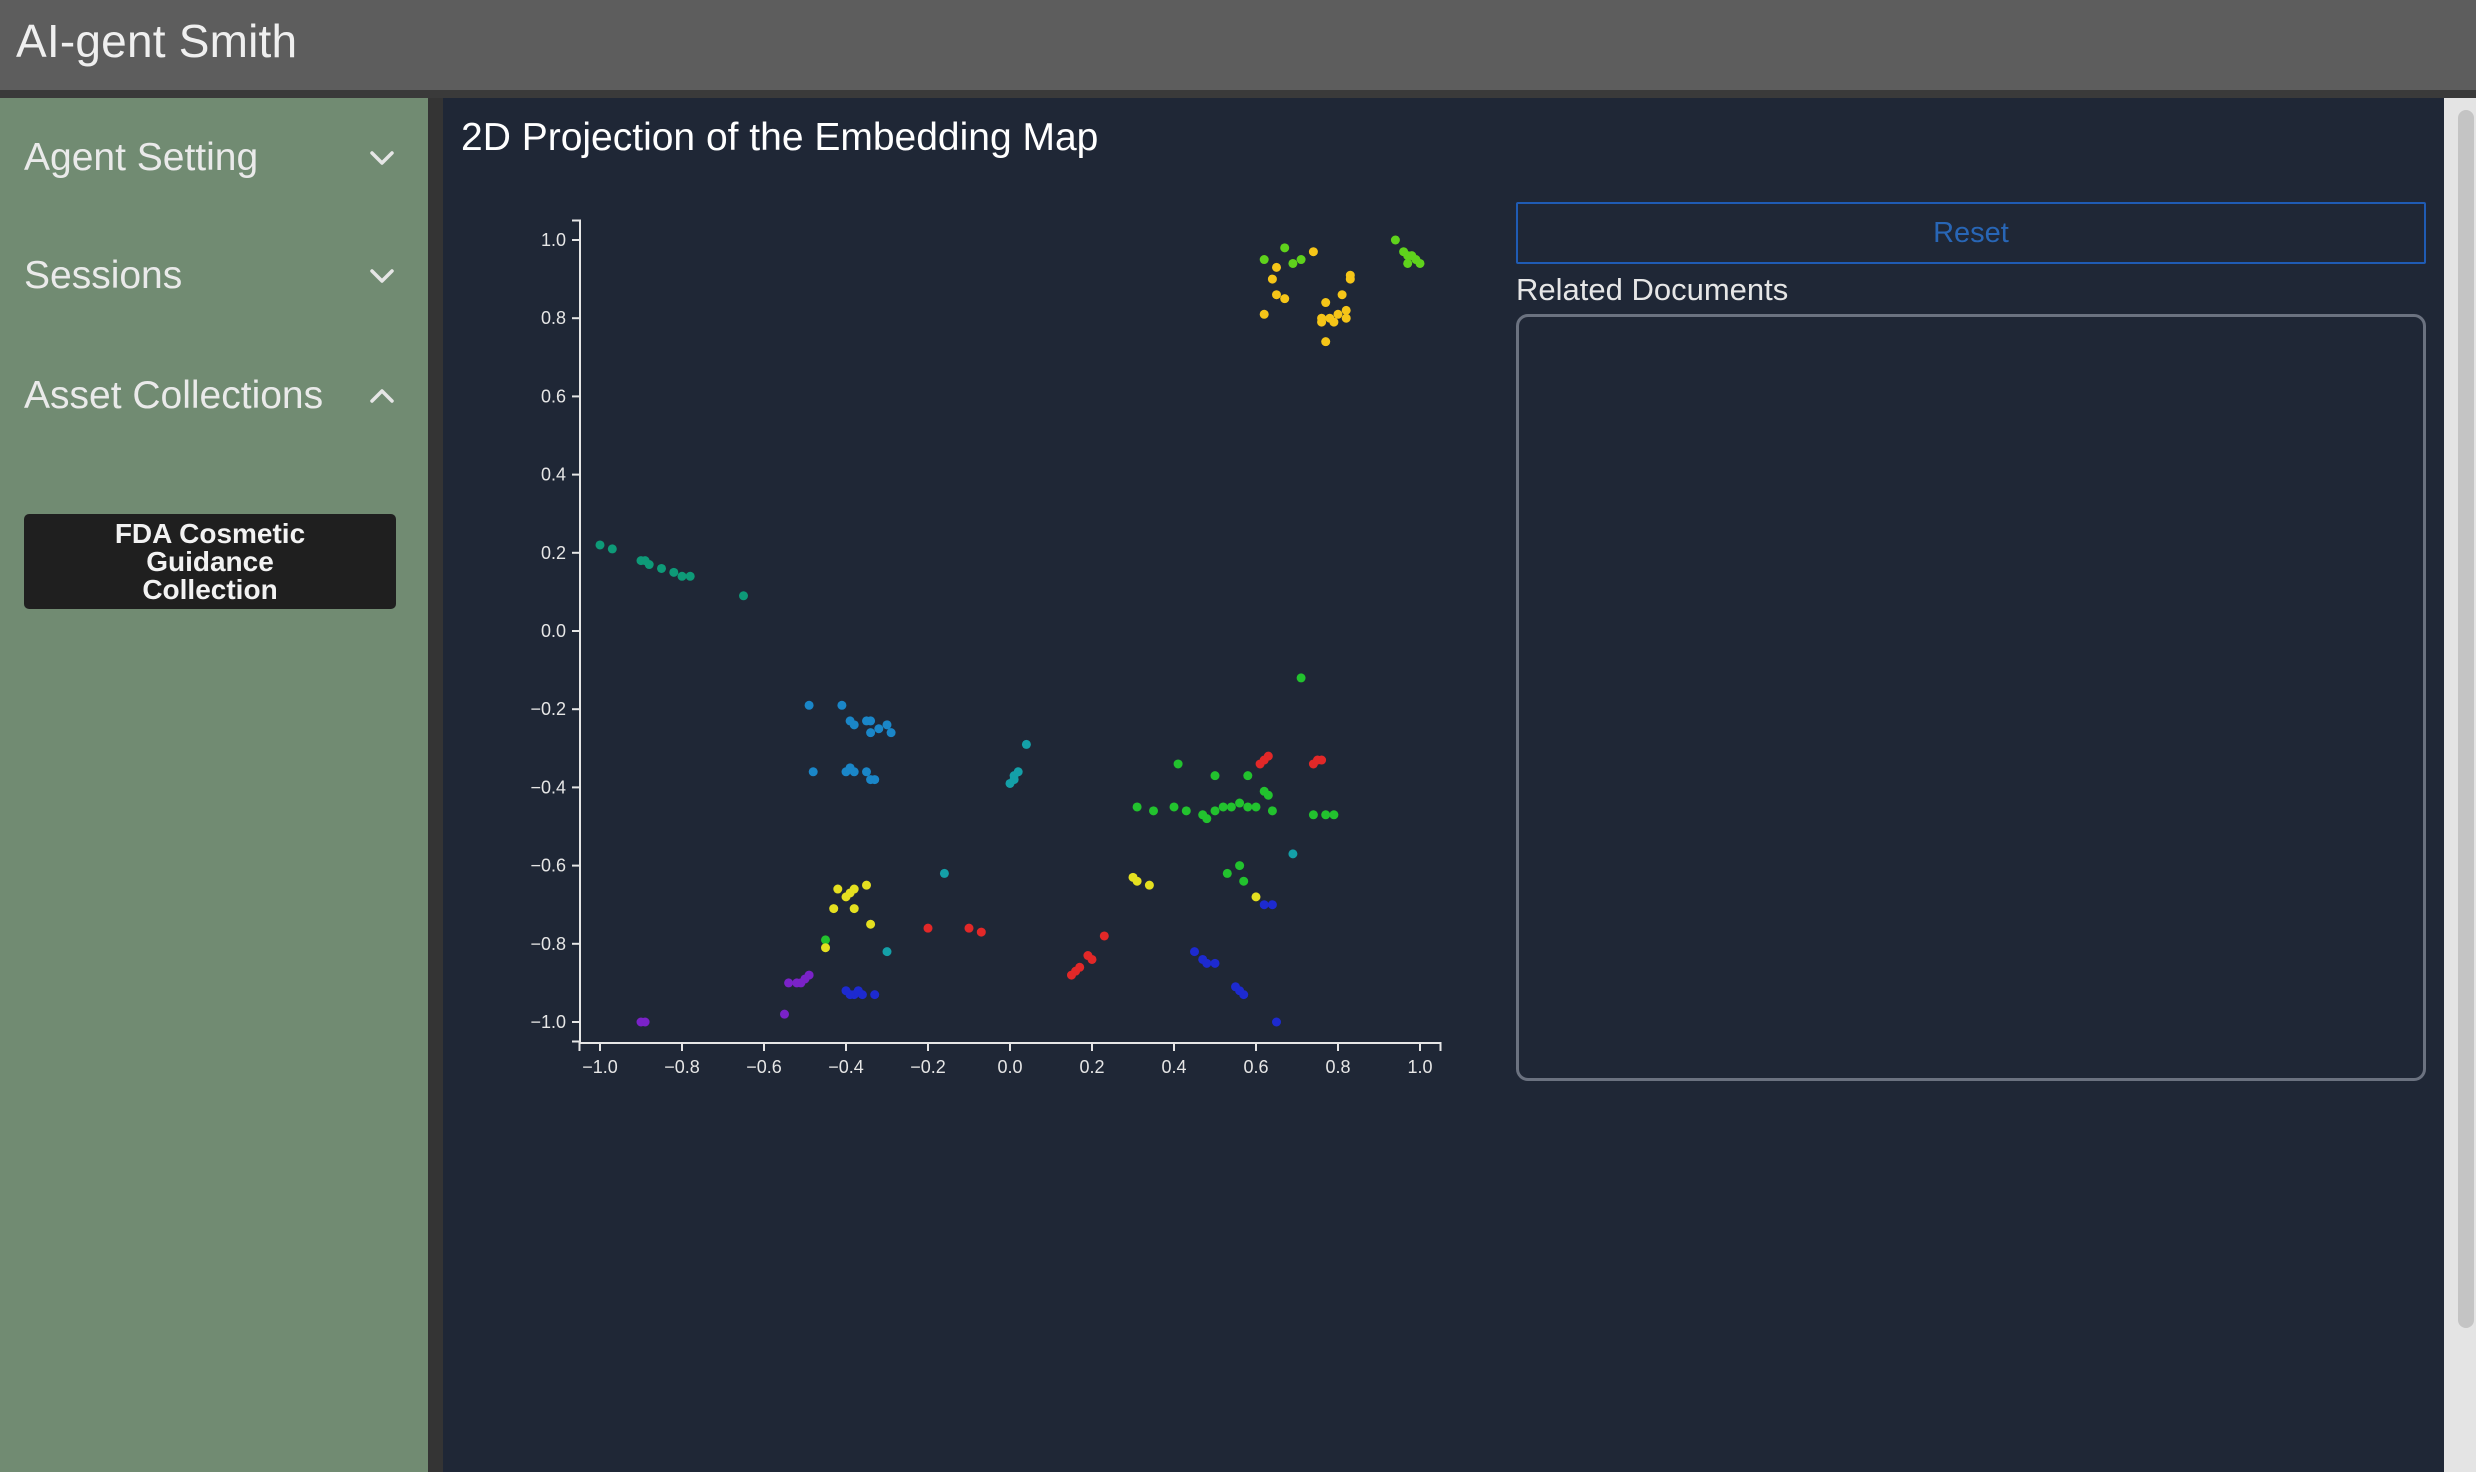  What do you see at coordinates (1255, 1067) in the screenshot?
I see `x-tick-label: 0.6` at bounding box center [1255, 1067].